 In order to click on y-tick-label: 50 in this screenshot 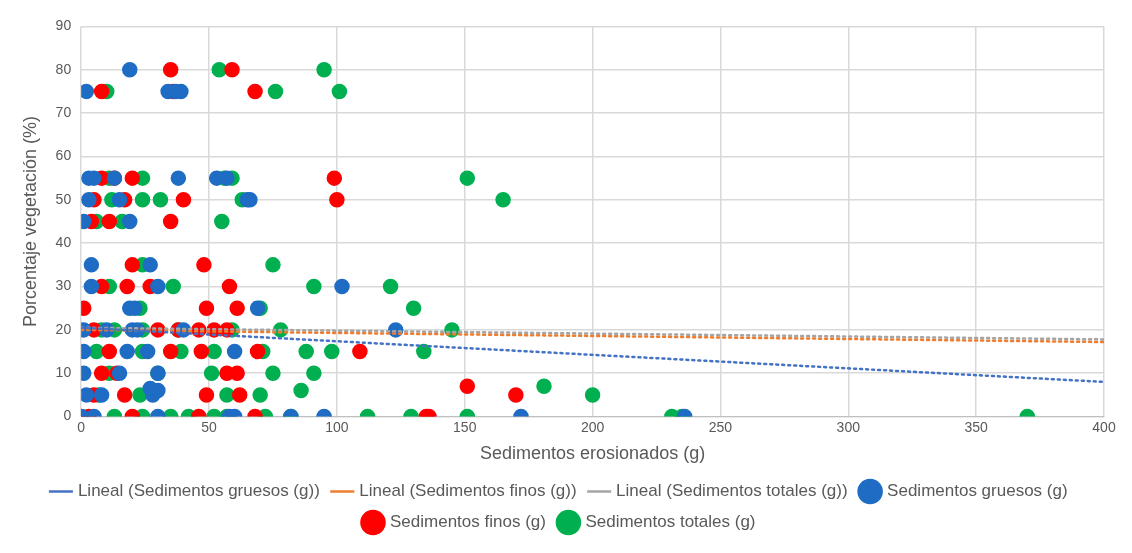, I will do `click(63, 198)`.